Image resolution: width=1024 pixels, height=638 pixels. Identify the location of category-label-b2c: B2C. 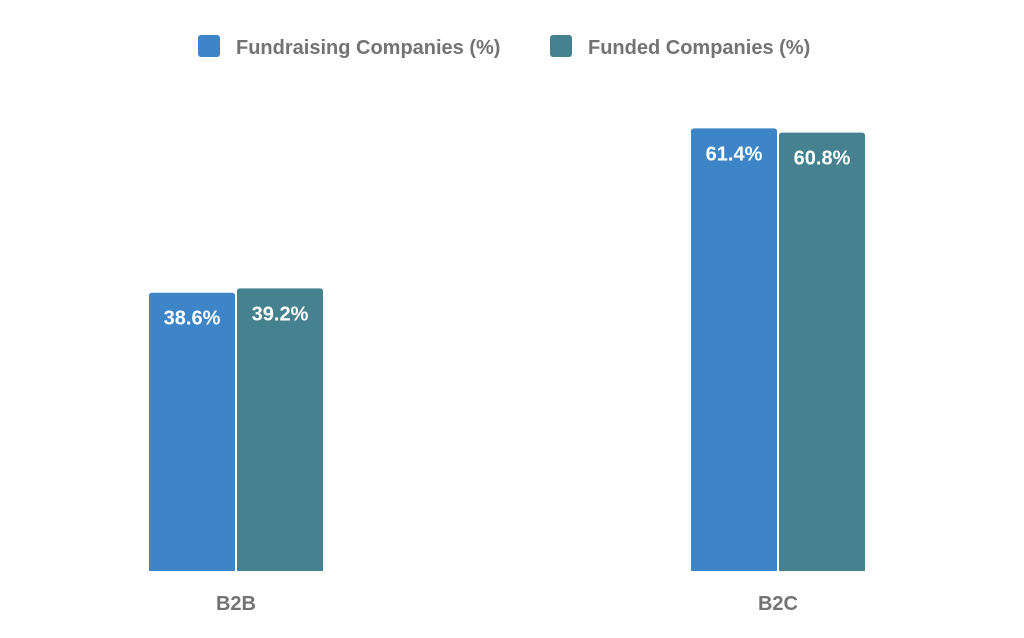
(778, 604).